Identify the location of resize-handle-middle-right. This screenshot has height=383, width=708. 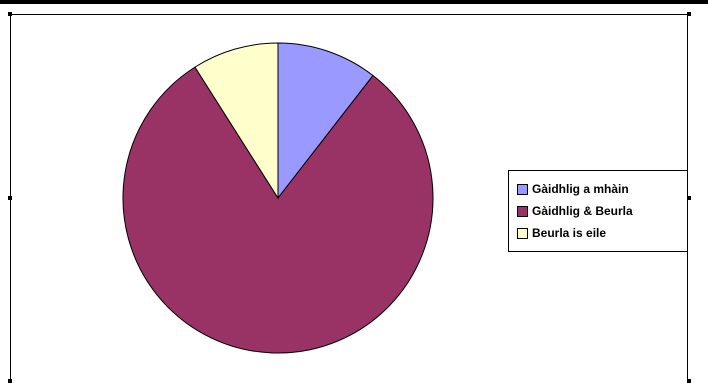
(689, 198).